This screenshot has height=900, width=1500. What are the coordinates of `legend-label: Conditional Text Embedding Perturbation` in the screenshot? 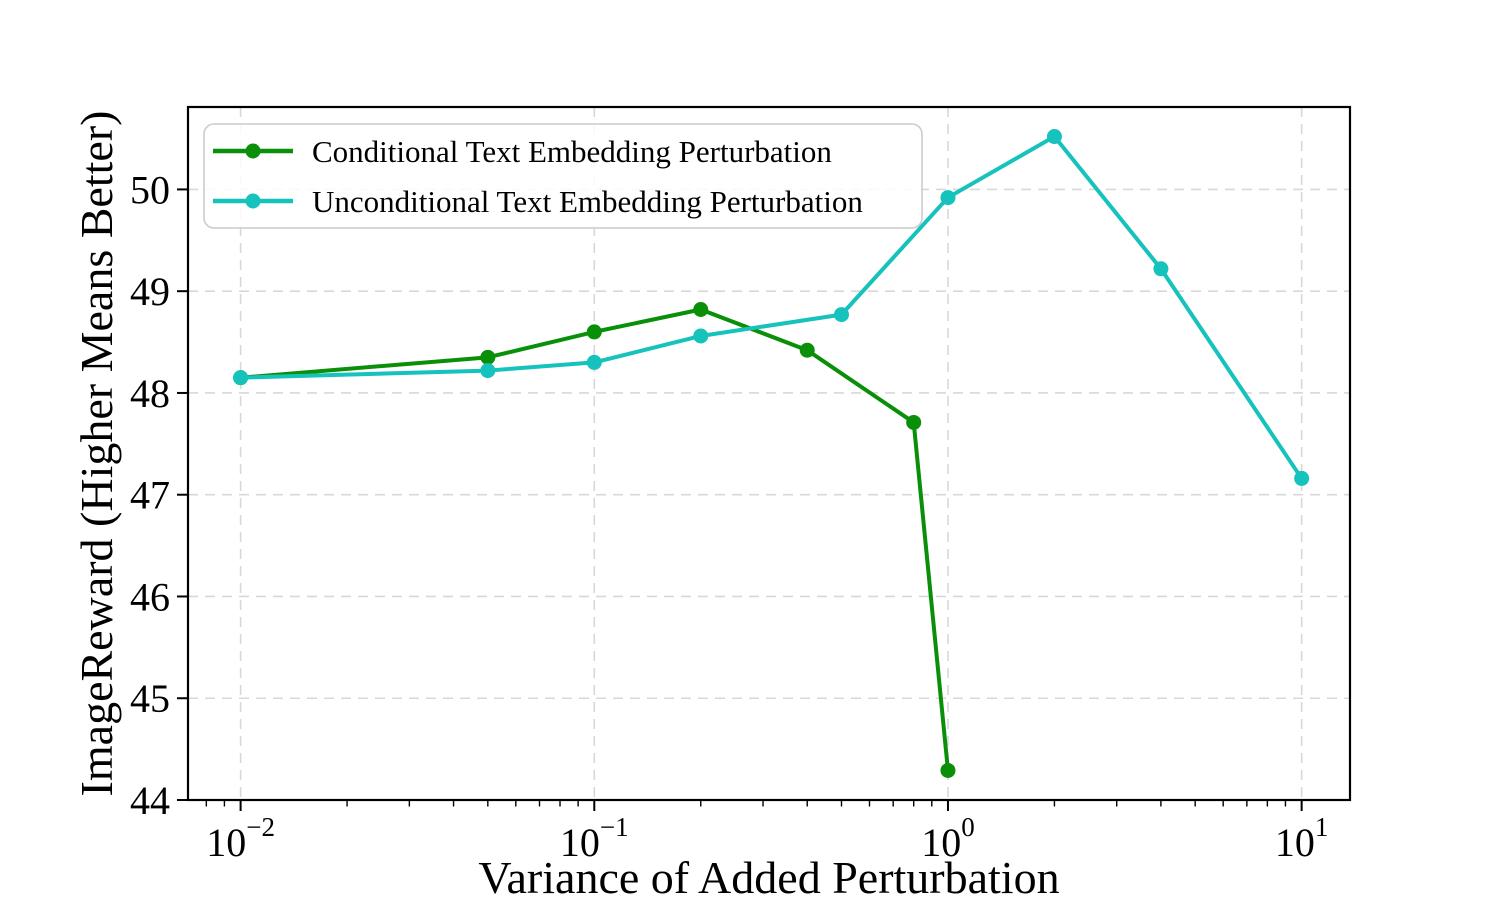 It's located at (572, 151).